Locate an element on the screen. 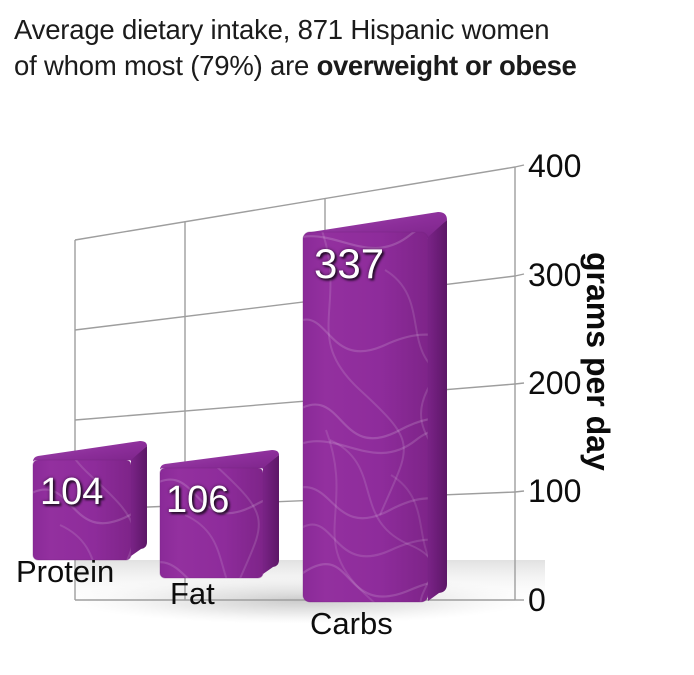 This screenshot has height=675, width=694. bar-value-fat: 106 is located at coordinates (198, 500).